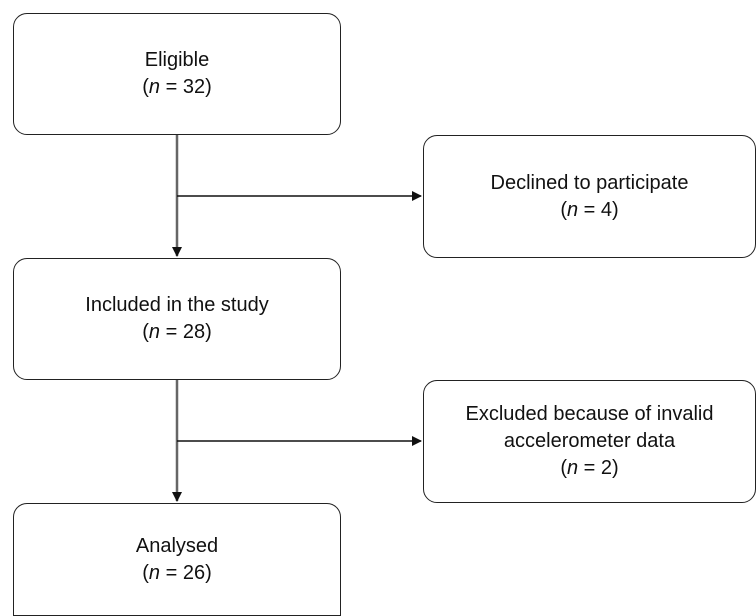  What do you see at coordinates (572, 468) in the screenshot?
I see `excluded-n-symbol: n` at bounding box center [572, 468].